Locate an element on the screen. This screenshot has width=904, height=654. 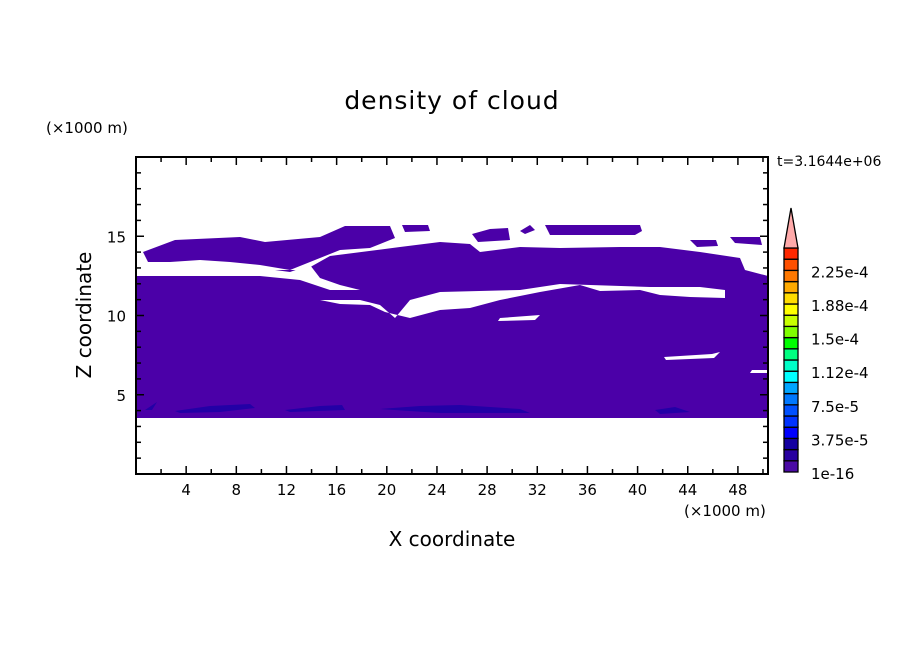
x-tick-label: 28 is located at coordinates (487, 490).